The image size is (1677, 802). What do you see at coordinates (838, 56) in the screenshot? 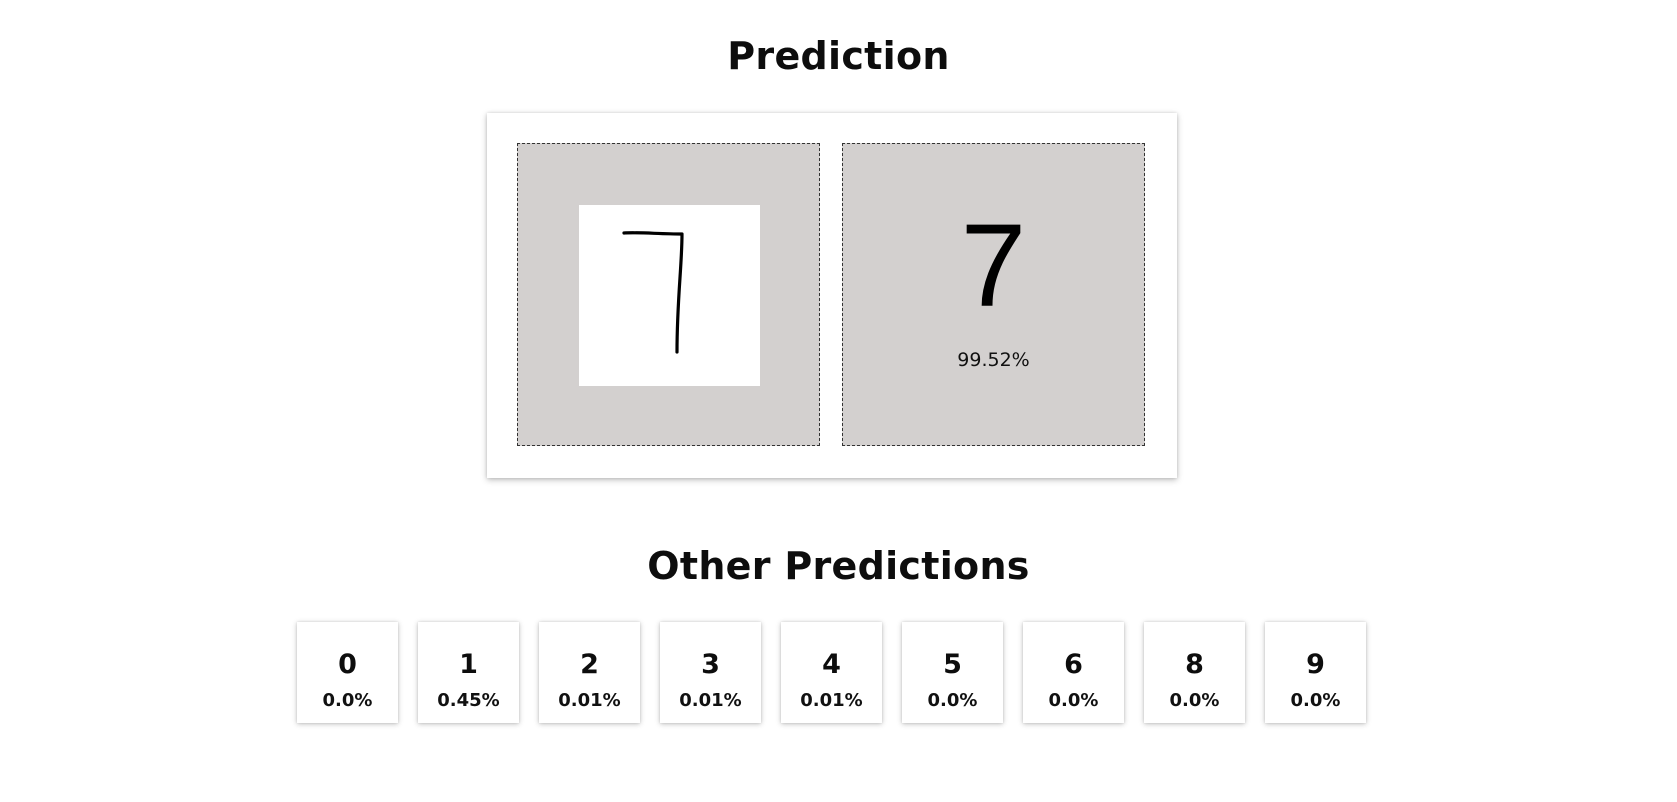
I see `prediction-heading: Prediction` at bounding box center [838, 56].